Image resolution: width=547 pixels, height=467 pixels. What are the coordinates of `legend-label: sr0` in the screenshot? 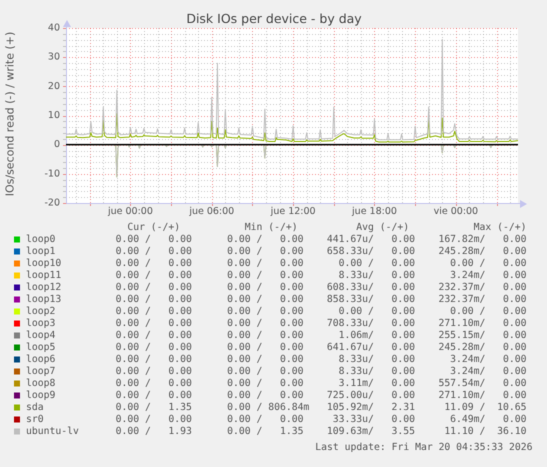 It's located at (35, 420).